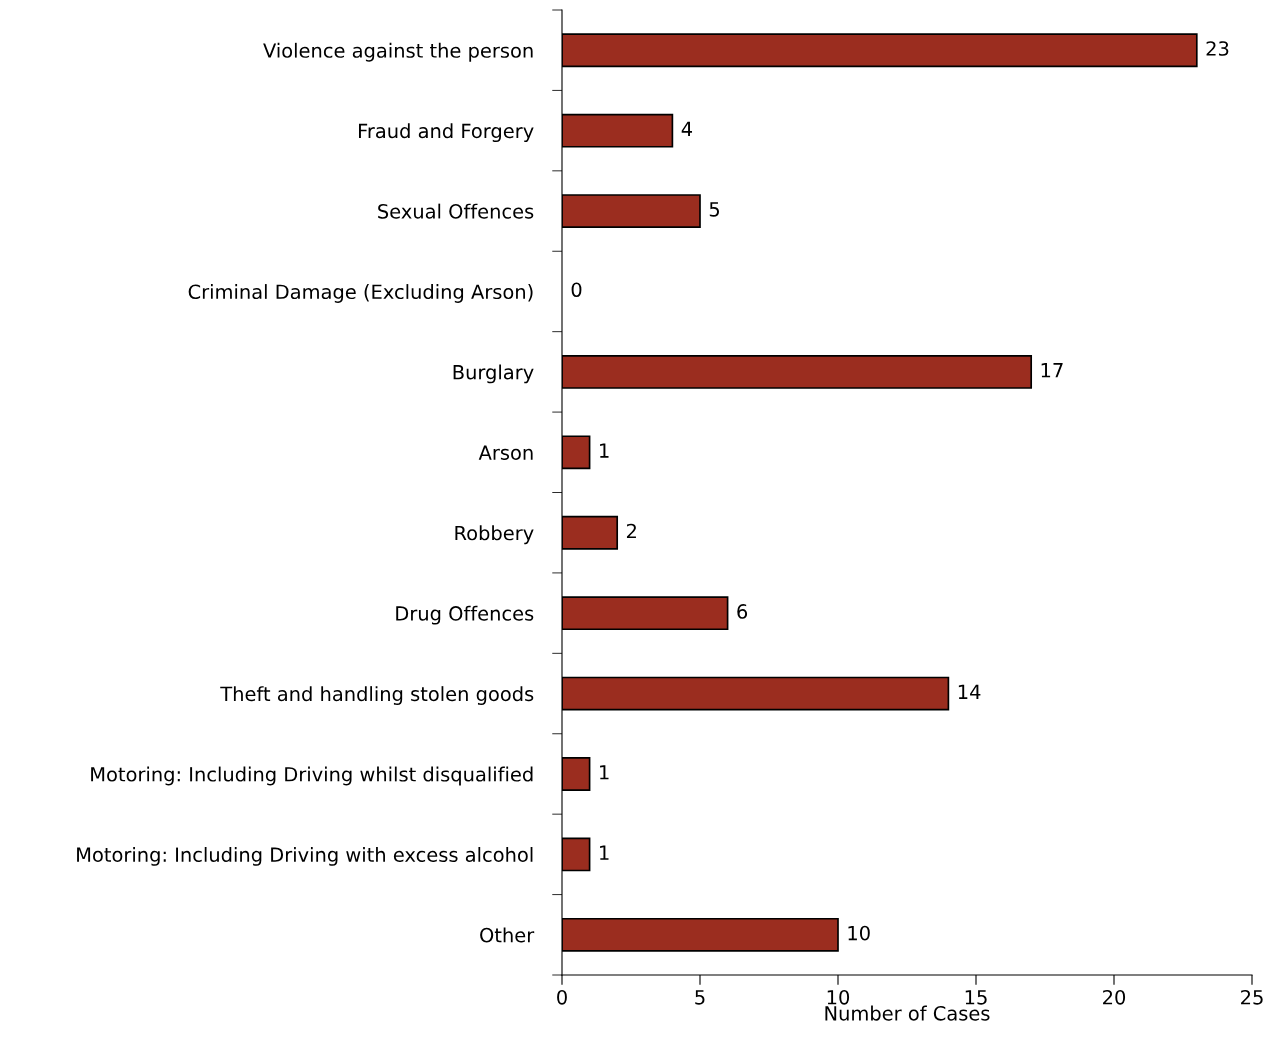 The width and height of the screenshot is (1280, 1057). I want to click on y-tick-label: Fraud and Forgery, so click(446, 133).